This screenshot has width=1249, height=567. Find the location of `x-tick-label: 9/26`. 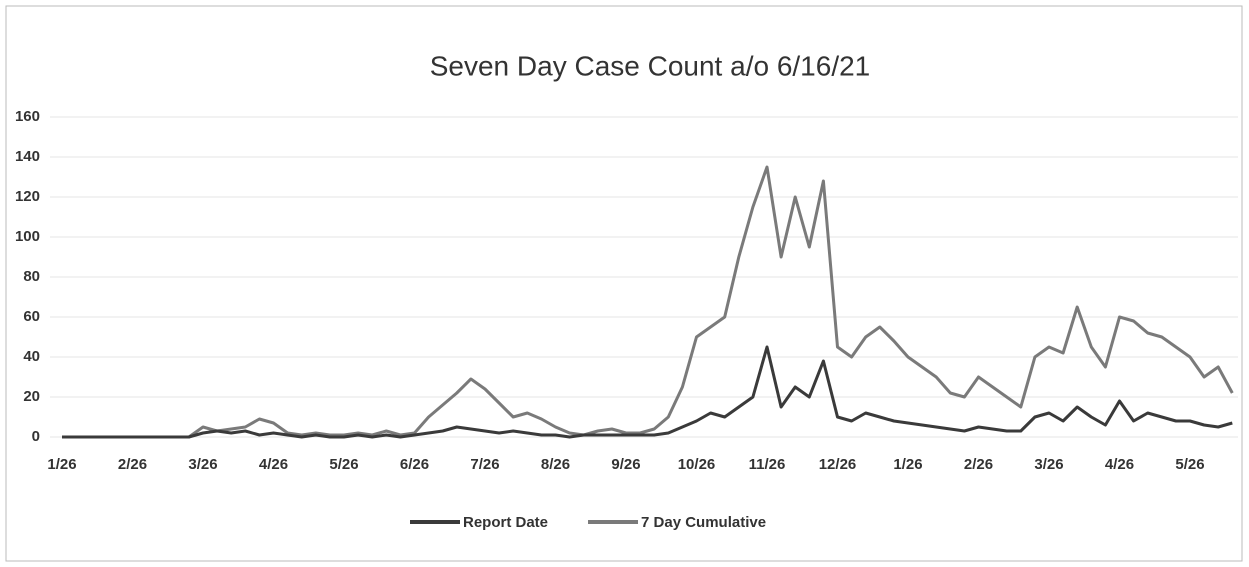

x-tick-label: 9/26 is located at coordinates (625, 464).